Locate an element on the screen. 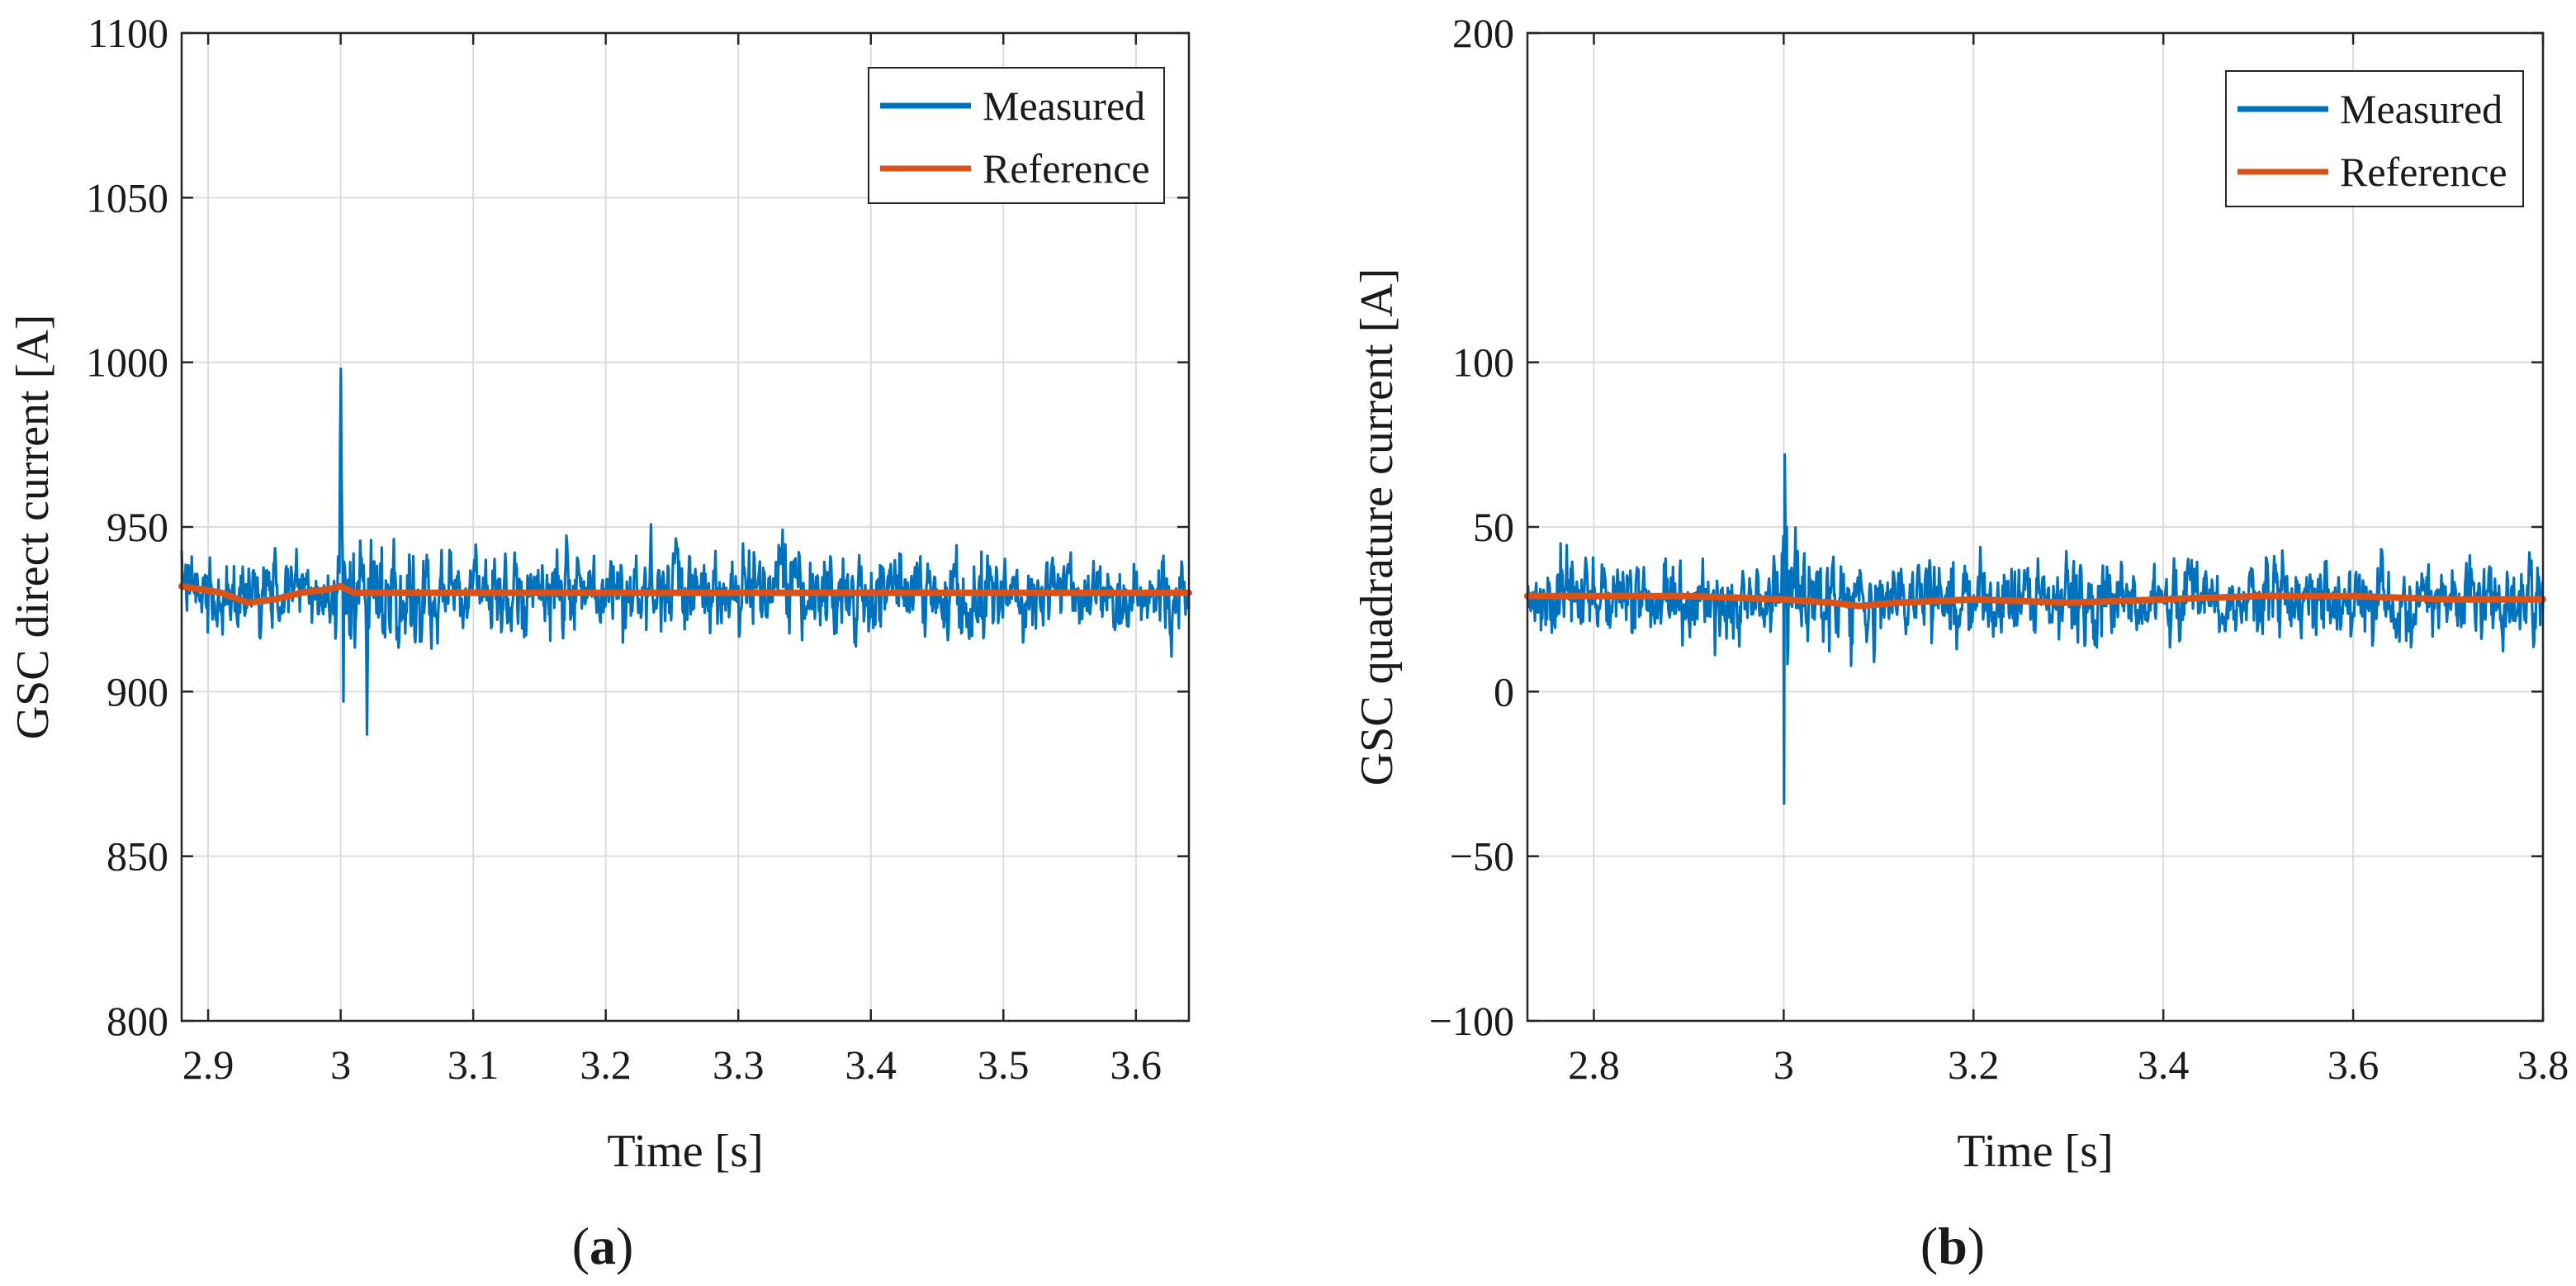 The width and height of the screenshot is (2576, 1286). panel-a-label-open: ( is located at coordinates (581, 1246).